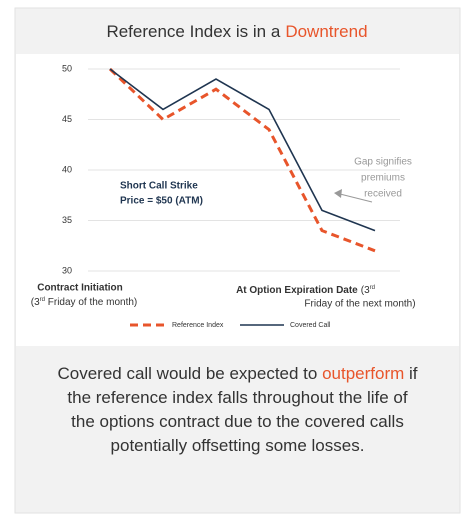  I want to click on body-part: Covered call would be expected to, so click(187, 373).